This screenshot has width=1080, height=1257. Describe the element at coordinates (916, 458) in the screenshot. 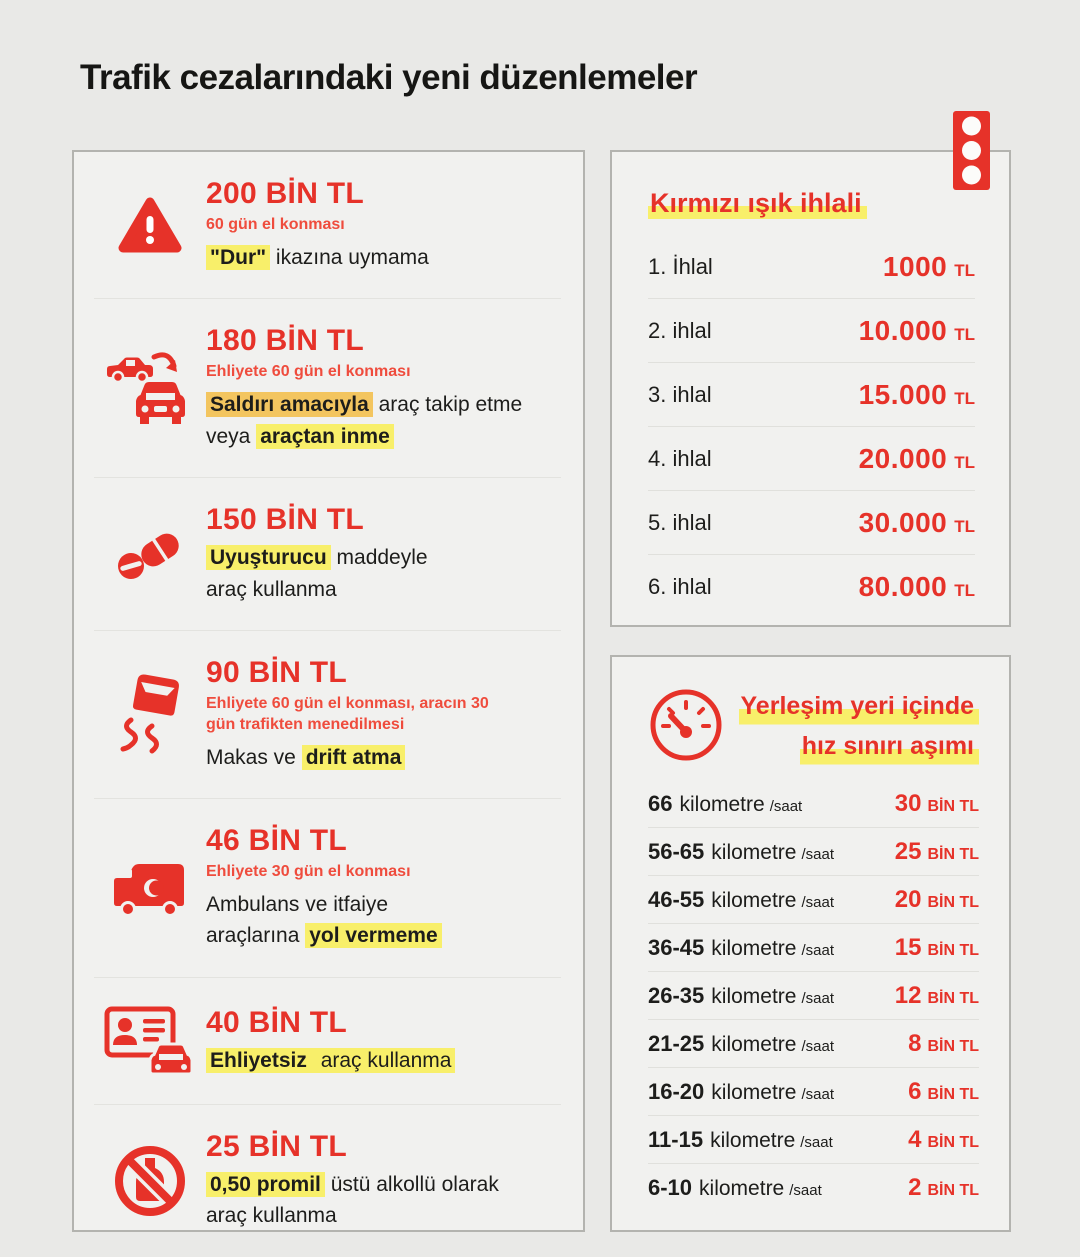

I see `fine-value: 20.000 TL` at that location.